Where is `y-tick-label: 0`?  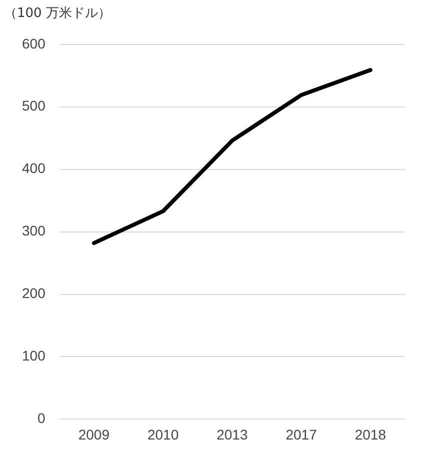
y-tick-label: 0 is located at coordinates (42, 418).